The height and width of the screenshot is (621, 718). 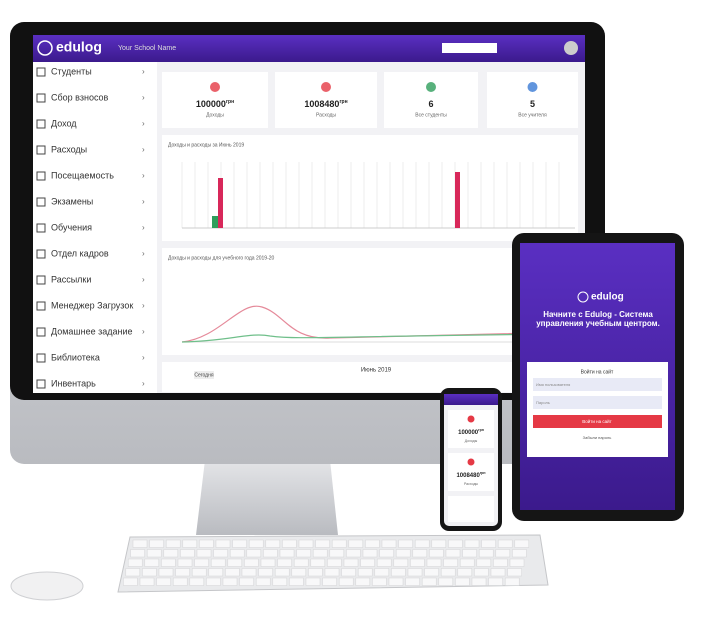 I want to click on forgot-link: Забыли пароль, so click(x=597, y=437).